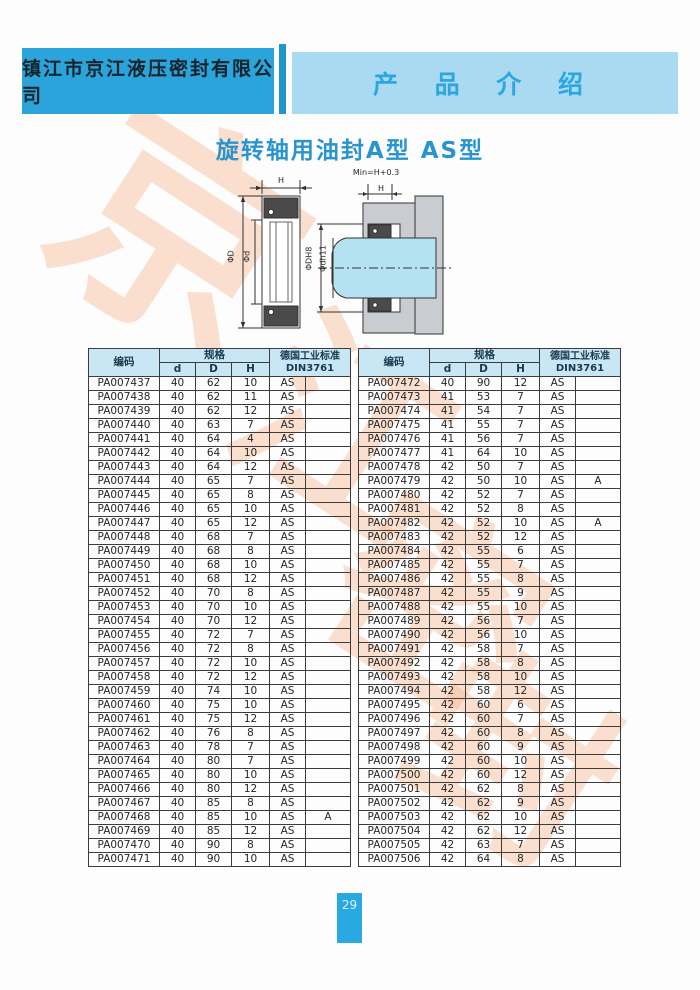 This screenshot has height=990, width=700. Describe the element at coordinates (124, 761) in the screenshot. I see `code-cell: PA007464` at that location.